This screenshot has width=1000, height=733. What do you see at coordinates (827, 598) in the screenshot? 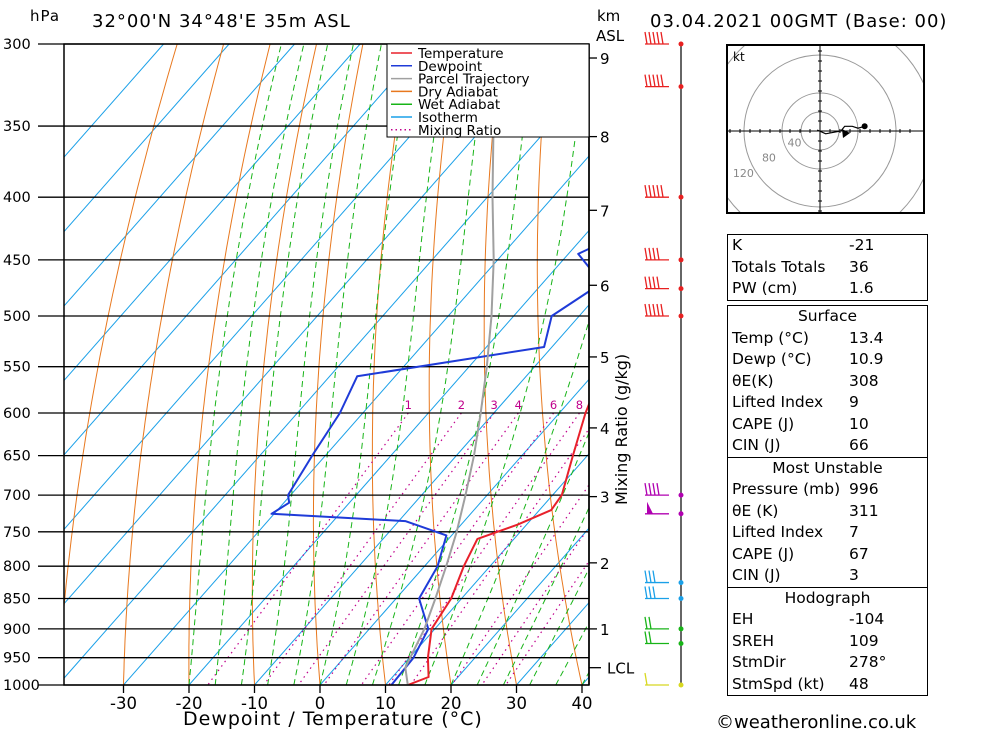
I see `hodograph-table-title: Hodograph` at bounding box center [827, 598].